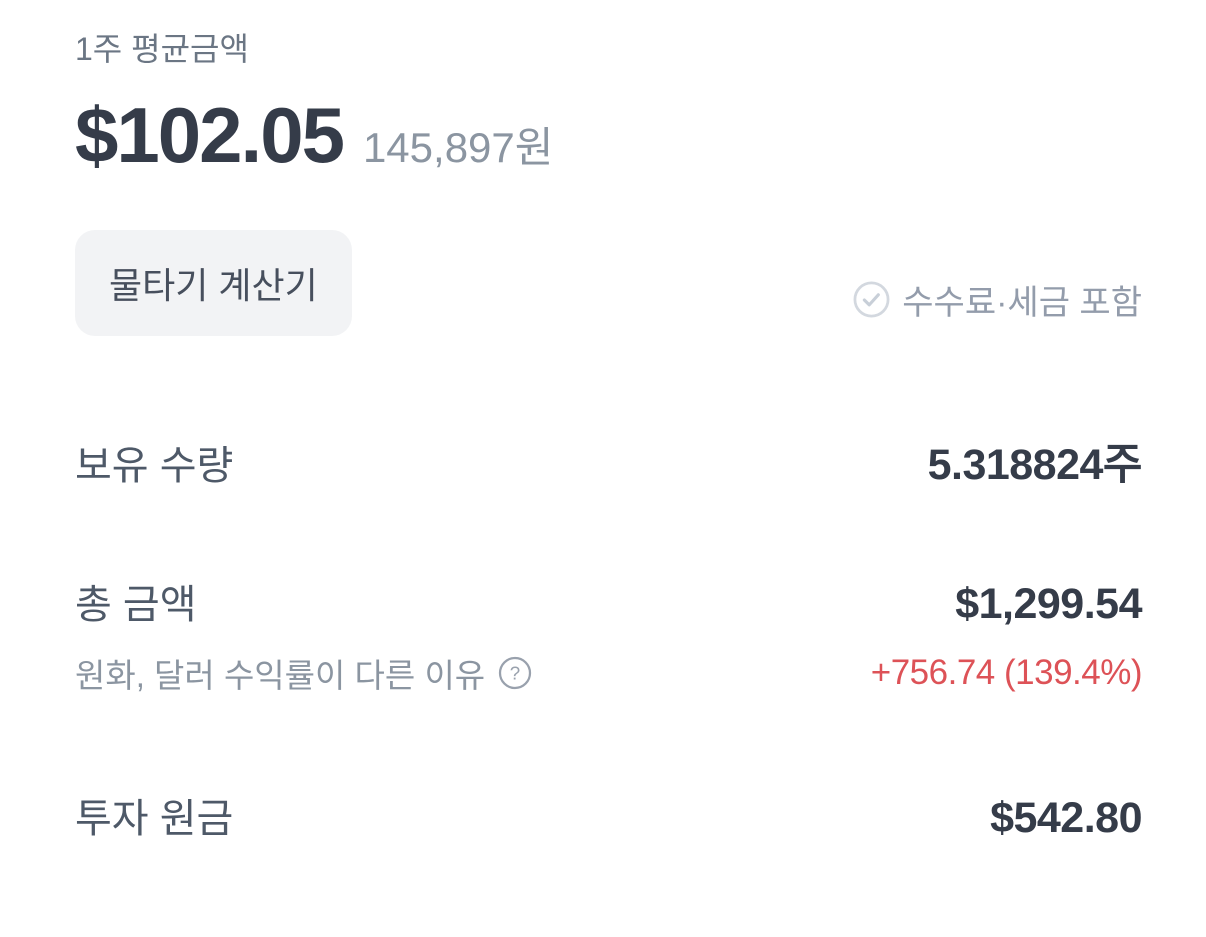 The image size is (1206, 937). Describe the element at coordinates (608, 135) in the screenshot. I see `avg-price-line: $102.05 145,897원` at that location.